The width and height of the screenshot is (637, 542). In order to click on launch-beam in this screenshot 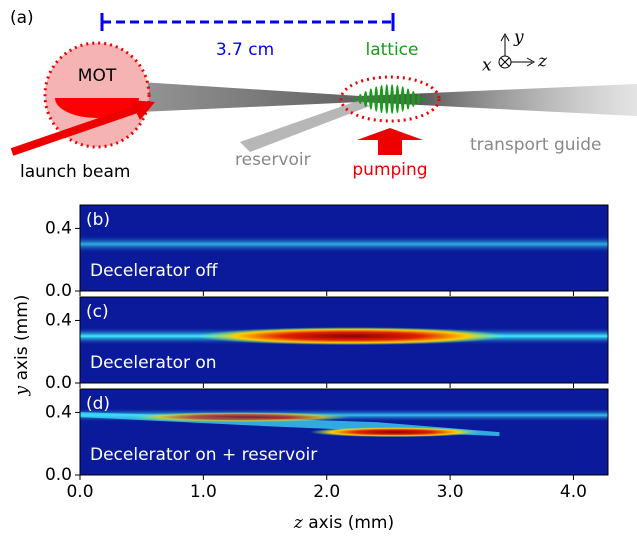, I will do `click(76, 130)`.